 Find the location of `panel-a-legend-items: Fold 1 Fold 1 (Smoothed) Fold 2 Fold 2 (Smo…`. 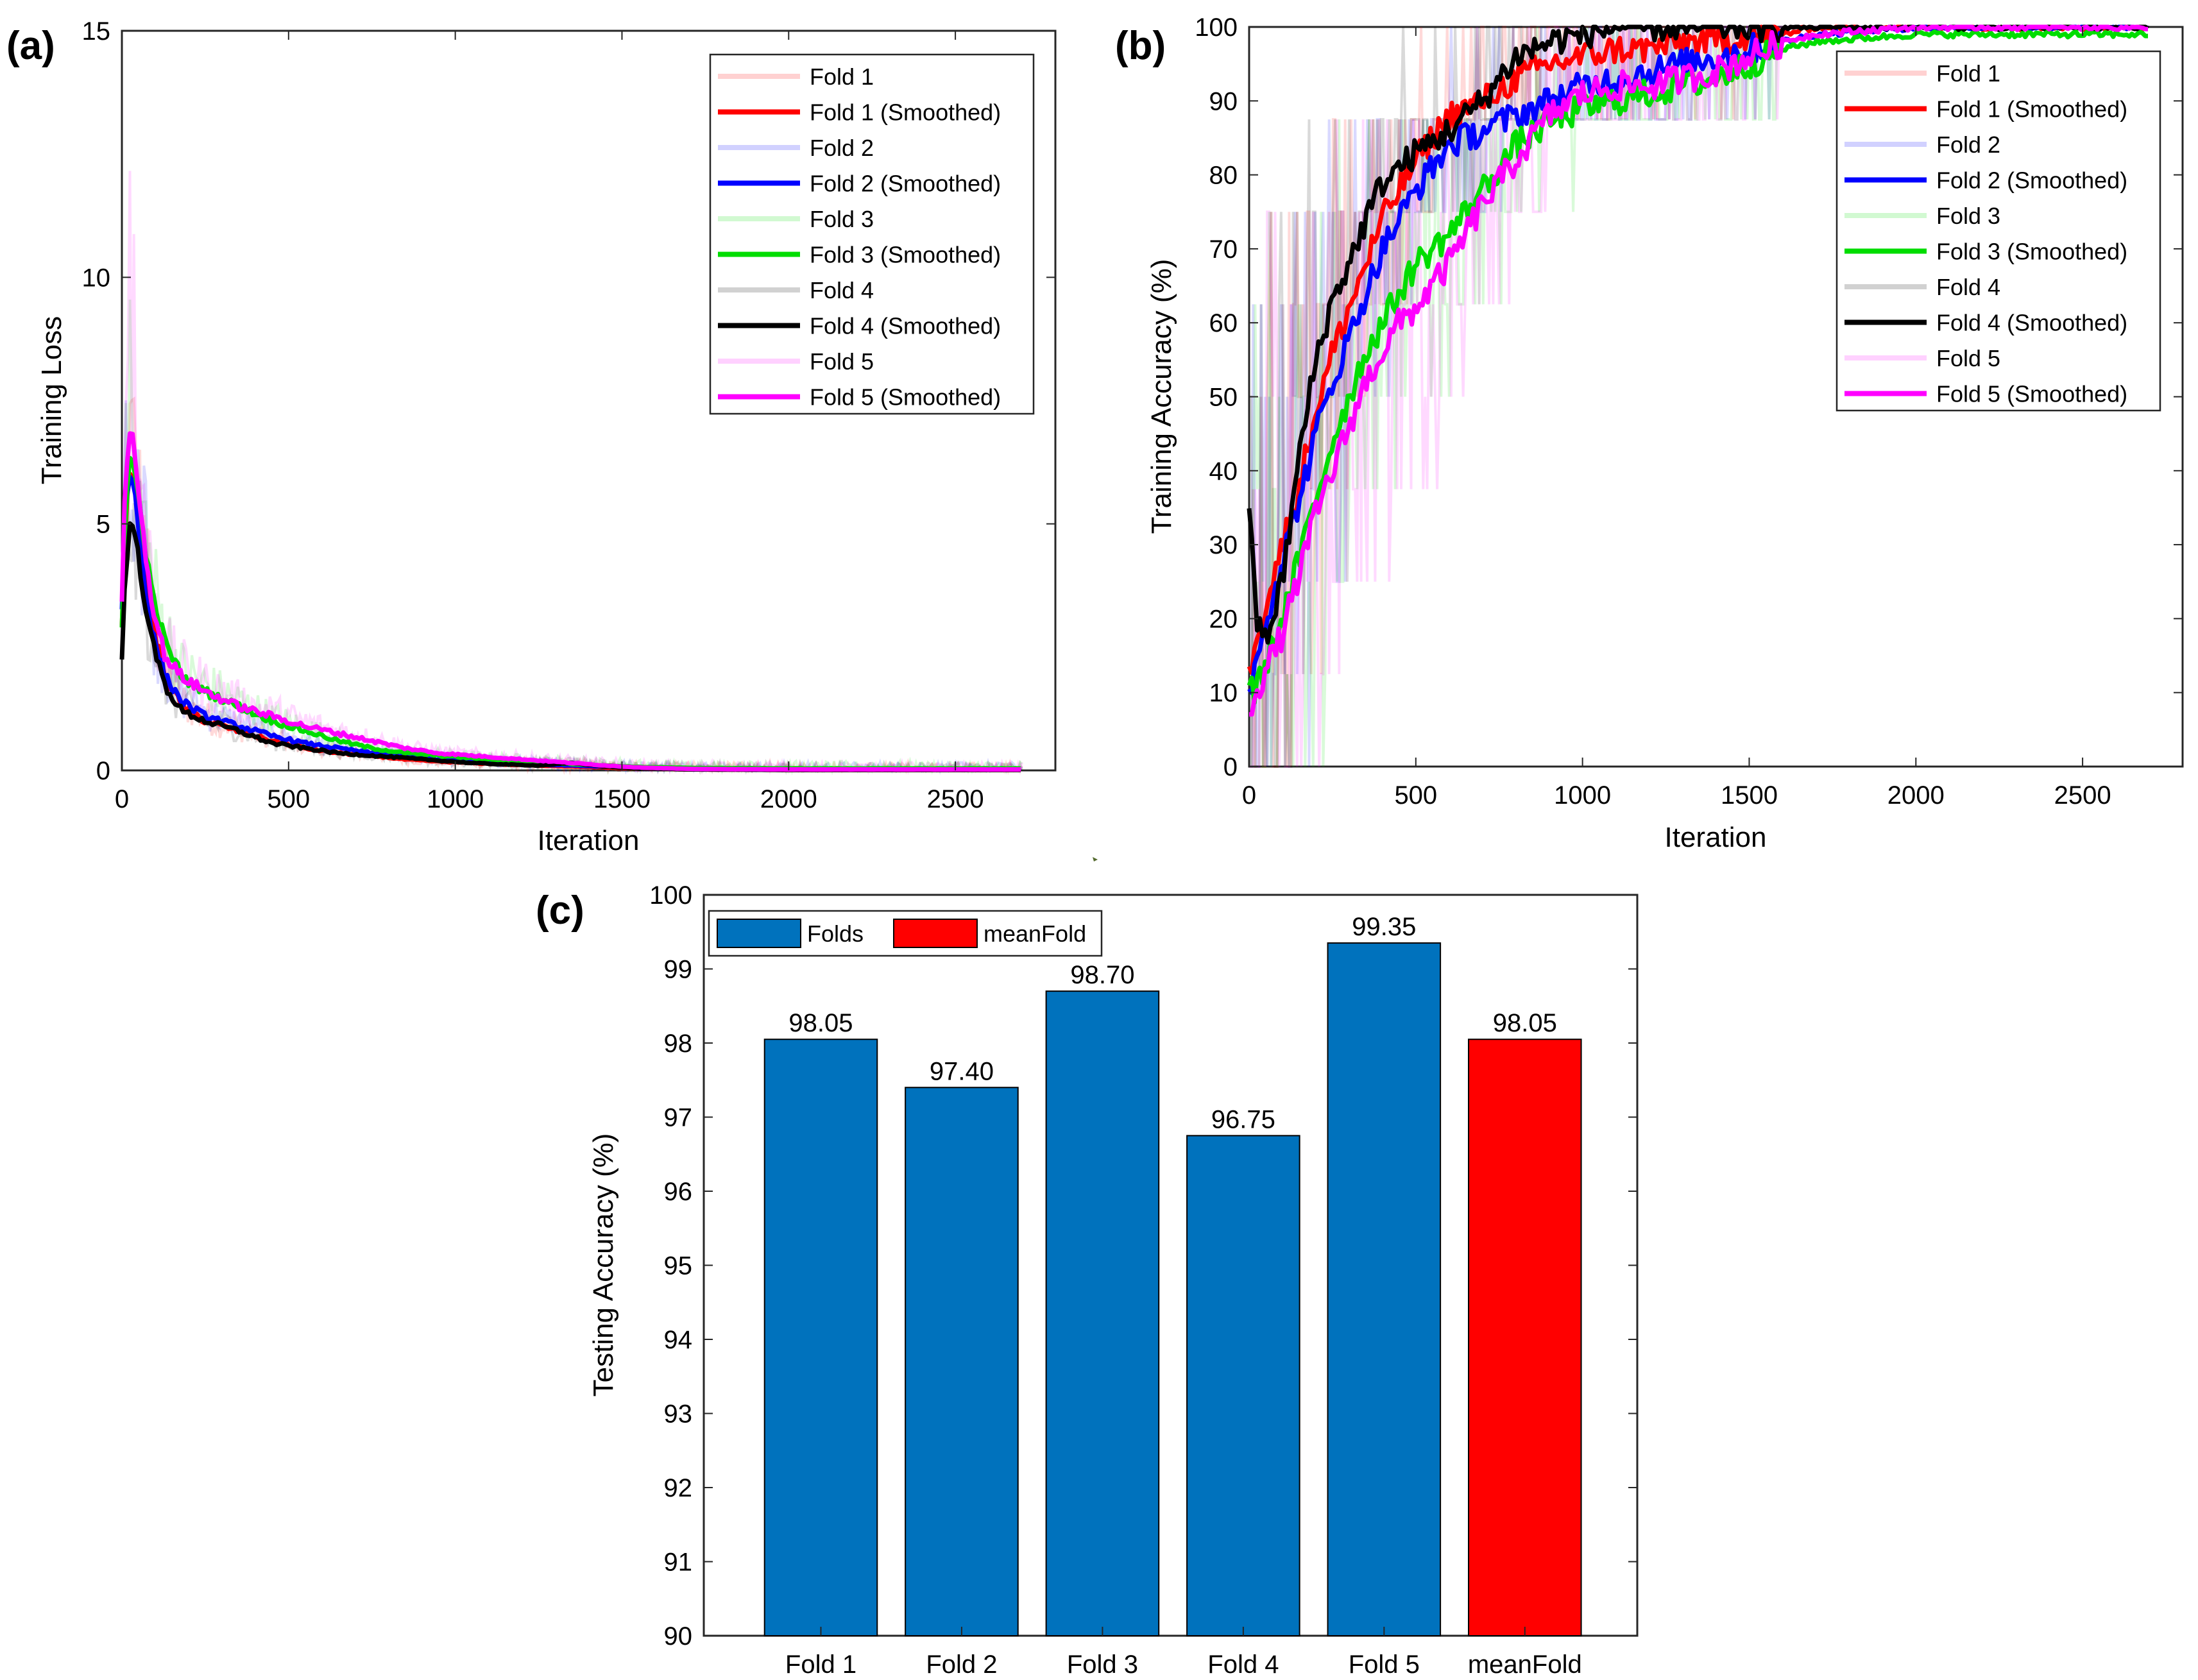

panel-a-legend-items: Fold 1 Fold 1 (Smoothed) Fold 2 Fold 2 (Smo… is located at coordinates (860, 238).